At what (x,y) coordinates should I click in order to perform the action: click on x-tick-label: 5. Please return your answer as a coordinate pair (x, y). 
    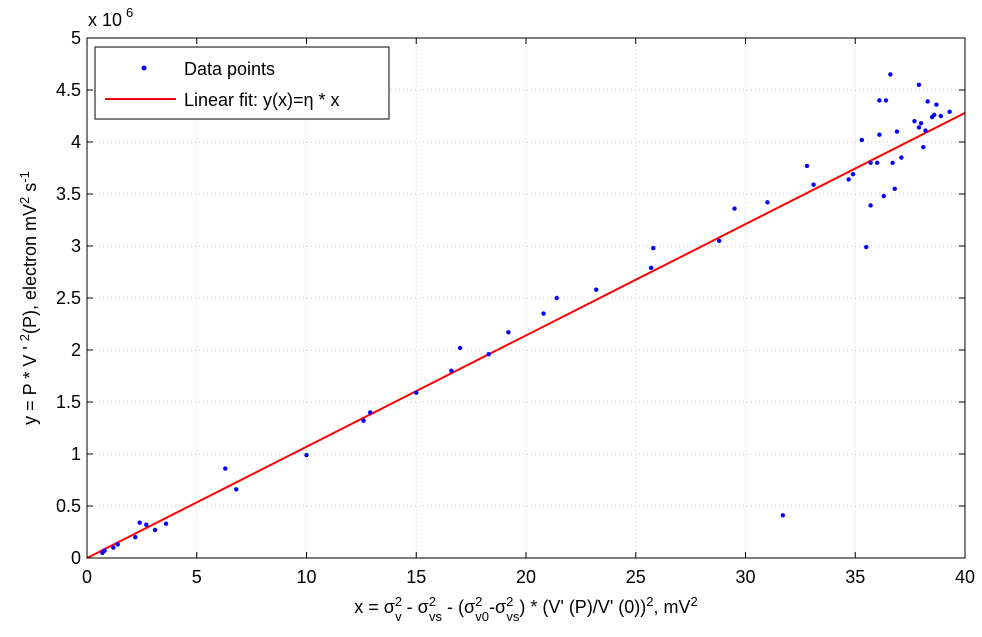
    Looking at the image, I should click on (197, 577).